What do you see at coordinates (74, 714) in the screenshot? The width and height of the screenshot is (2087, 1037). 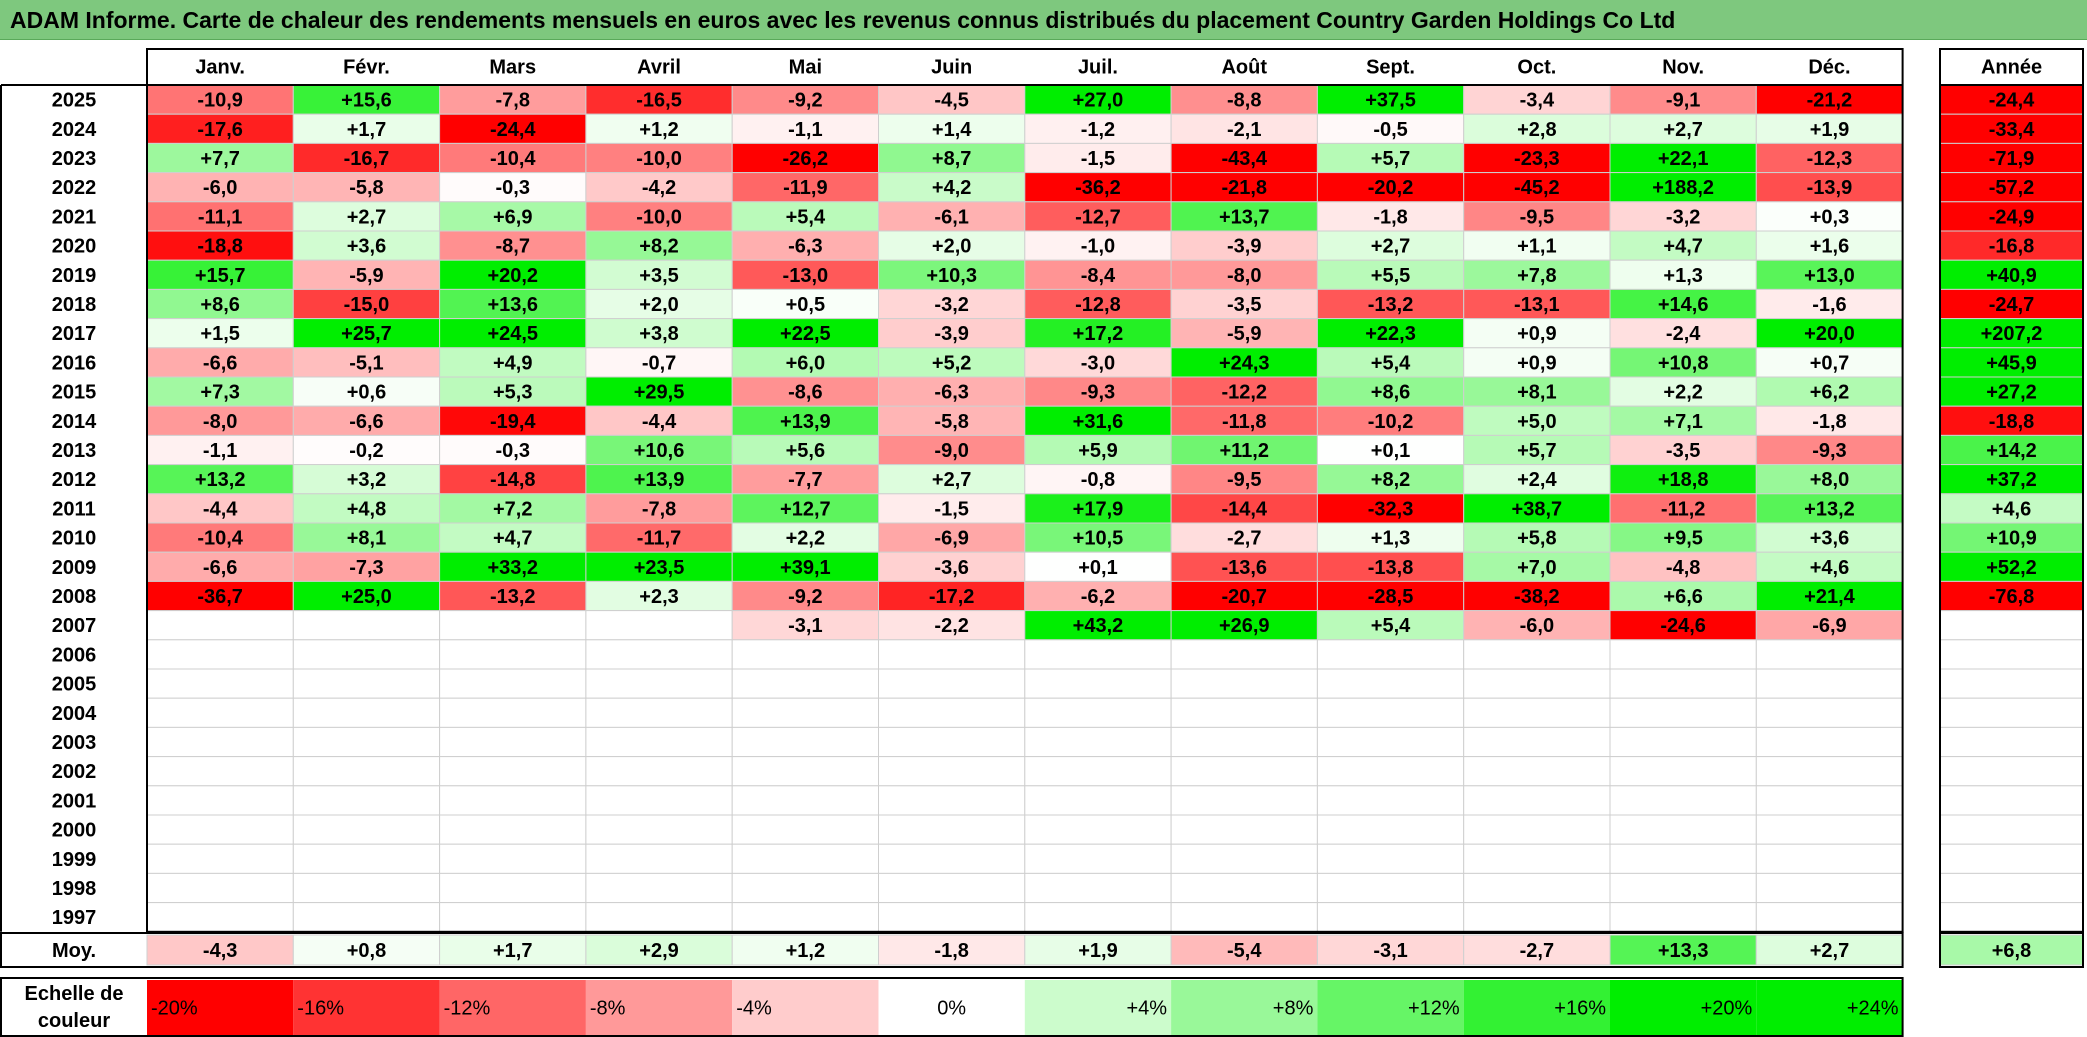 I see `year-label: 2004` at bounding box center [74, 714].